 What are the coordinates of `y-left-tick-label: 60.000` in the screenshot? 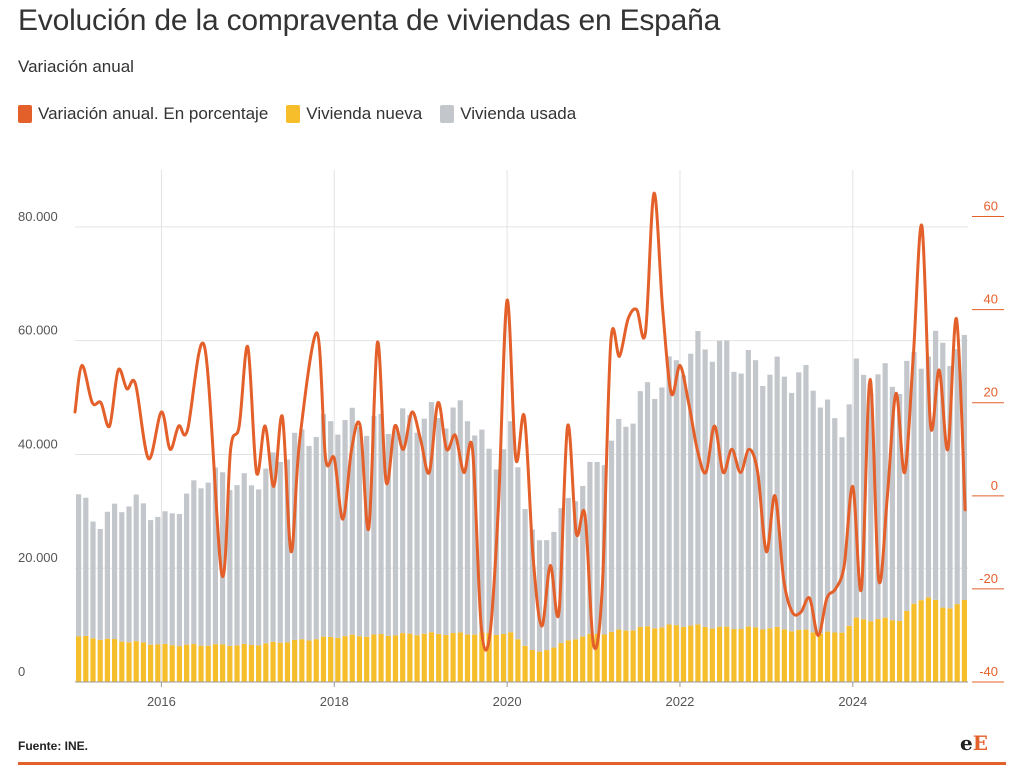 It's located at (38, 330).